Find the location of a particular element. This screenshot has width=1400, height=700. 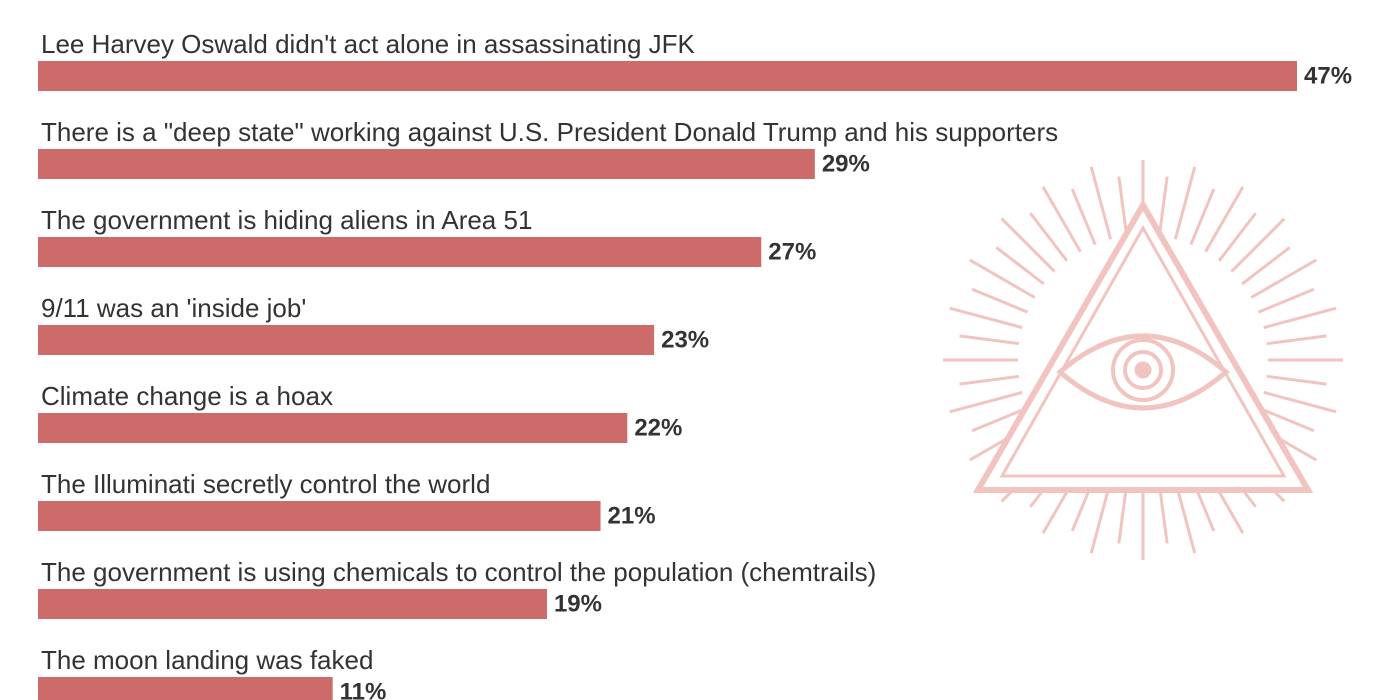

category-label: The moon landing was faked is located at coordinates (207, 660).